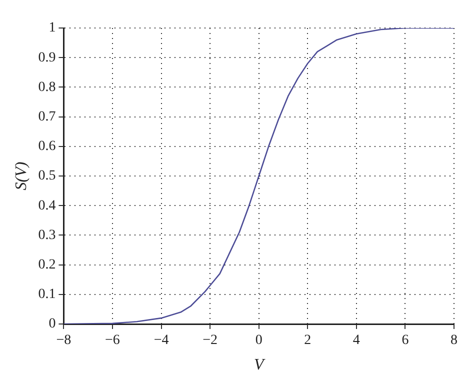 Image resolution: width=474 pixels, height=387 pixels. What do you see at coordinates (47, 264) in the screenshot?
I see `y-tick-label: 0.2` at bounding box center [47, 264].